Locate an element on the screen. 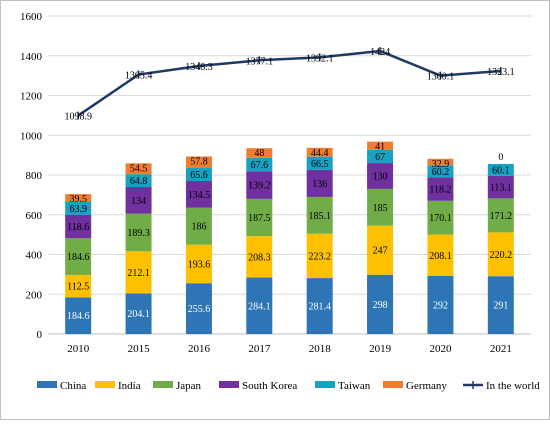  line-layer is located at coordinates (289, 83).